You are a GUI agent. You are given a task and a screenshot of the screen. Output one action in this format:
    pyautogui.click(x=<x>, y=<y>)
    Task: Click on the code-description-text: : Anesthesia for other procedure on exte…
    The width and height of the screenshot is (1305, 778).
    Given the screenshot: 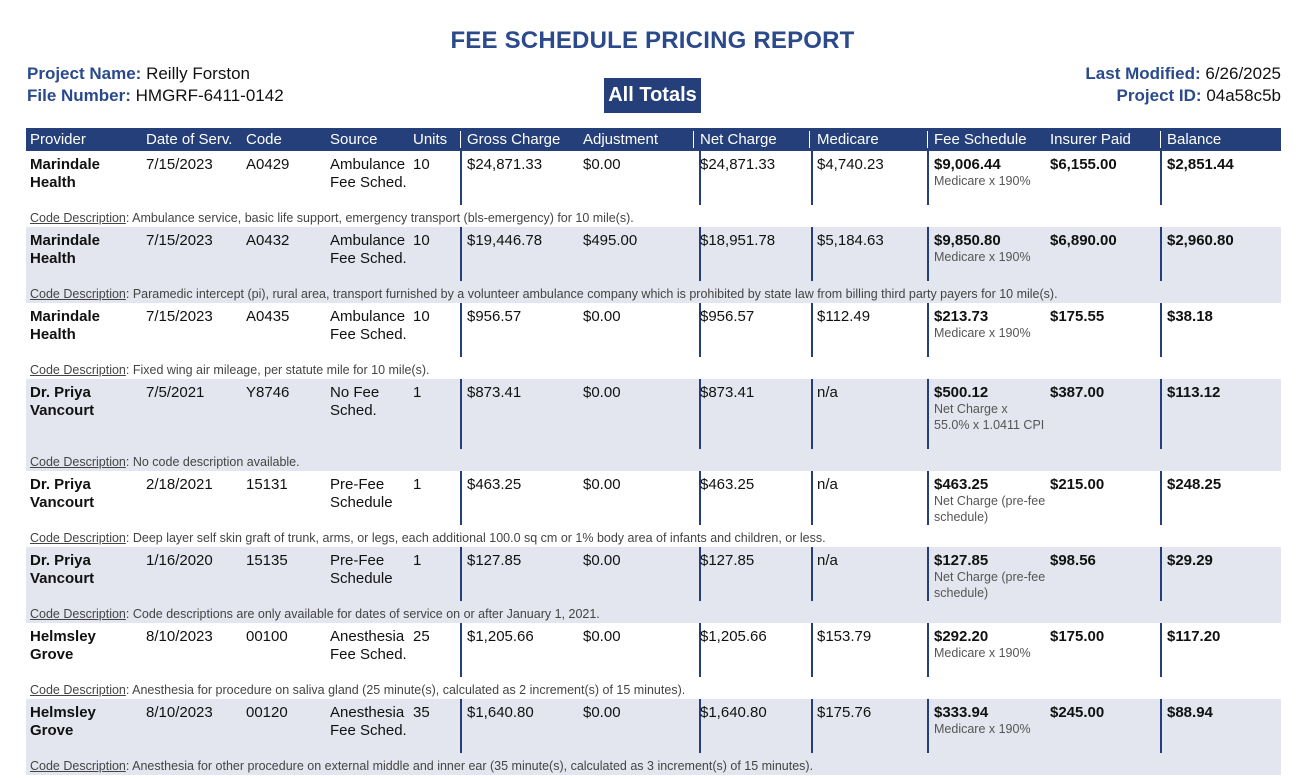 What is the action you would take?
    pyautogui.click(x=469, y=766)
    